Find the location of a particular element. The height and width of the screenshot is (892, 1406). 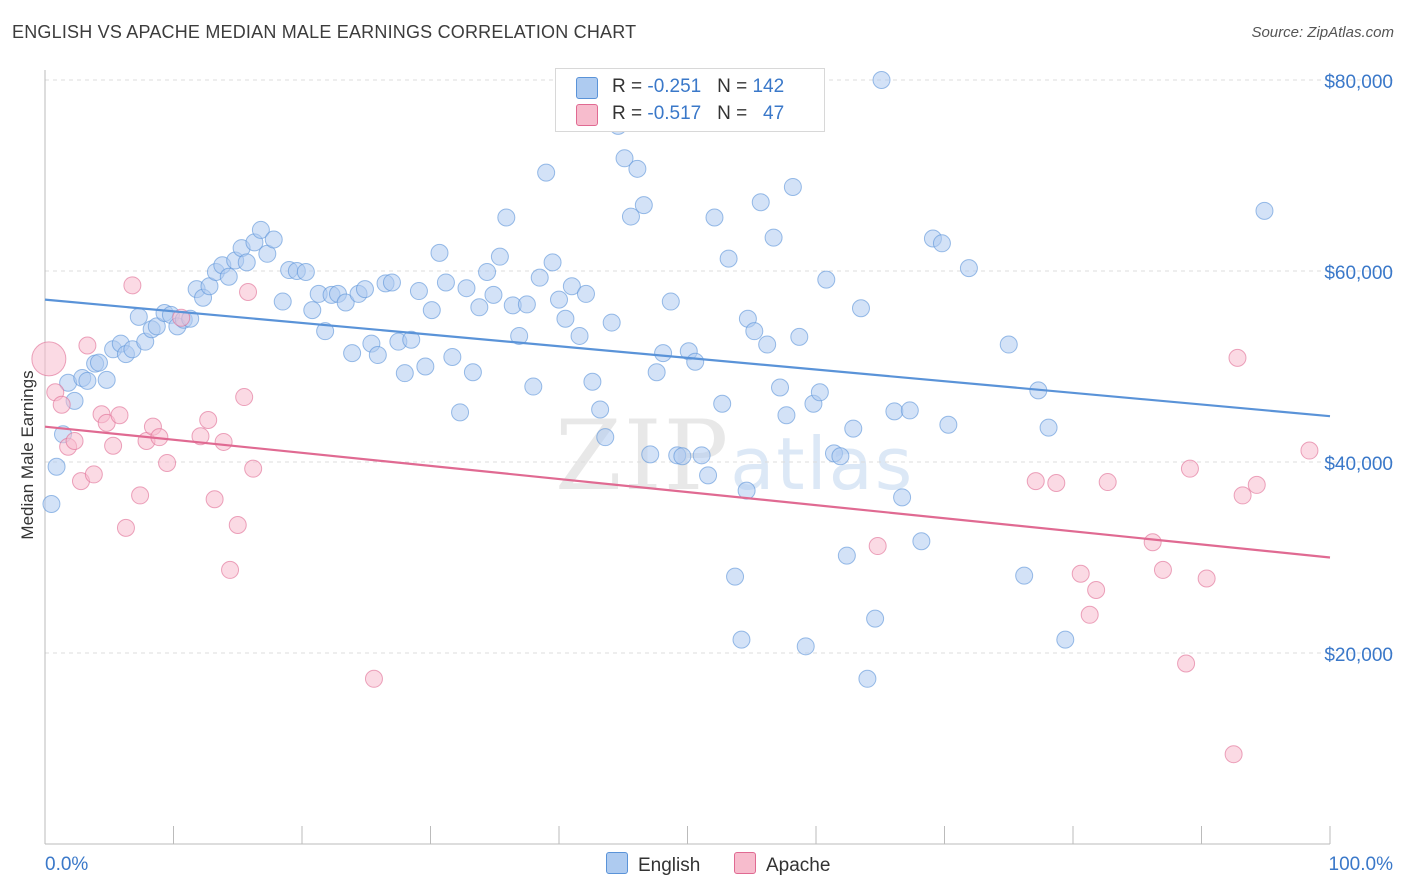

legend-swatch-english is located at coordinates (587, 88).